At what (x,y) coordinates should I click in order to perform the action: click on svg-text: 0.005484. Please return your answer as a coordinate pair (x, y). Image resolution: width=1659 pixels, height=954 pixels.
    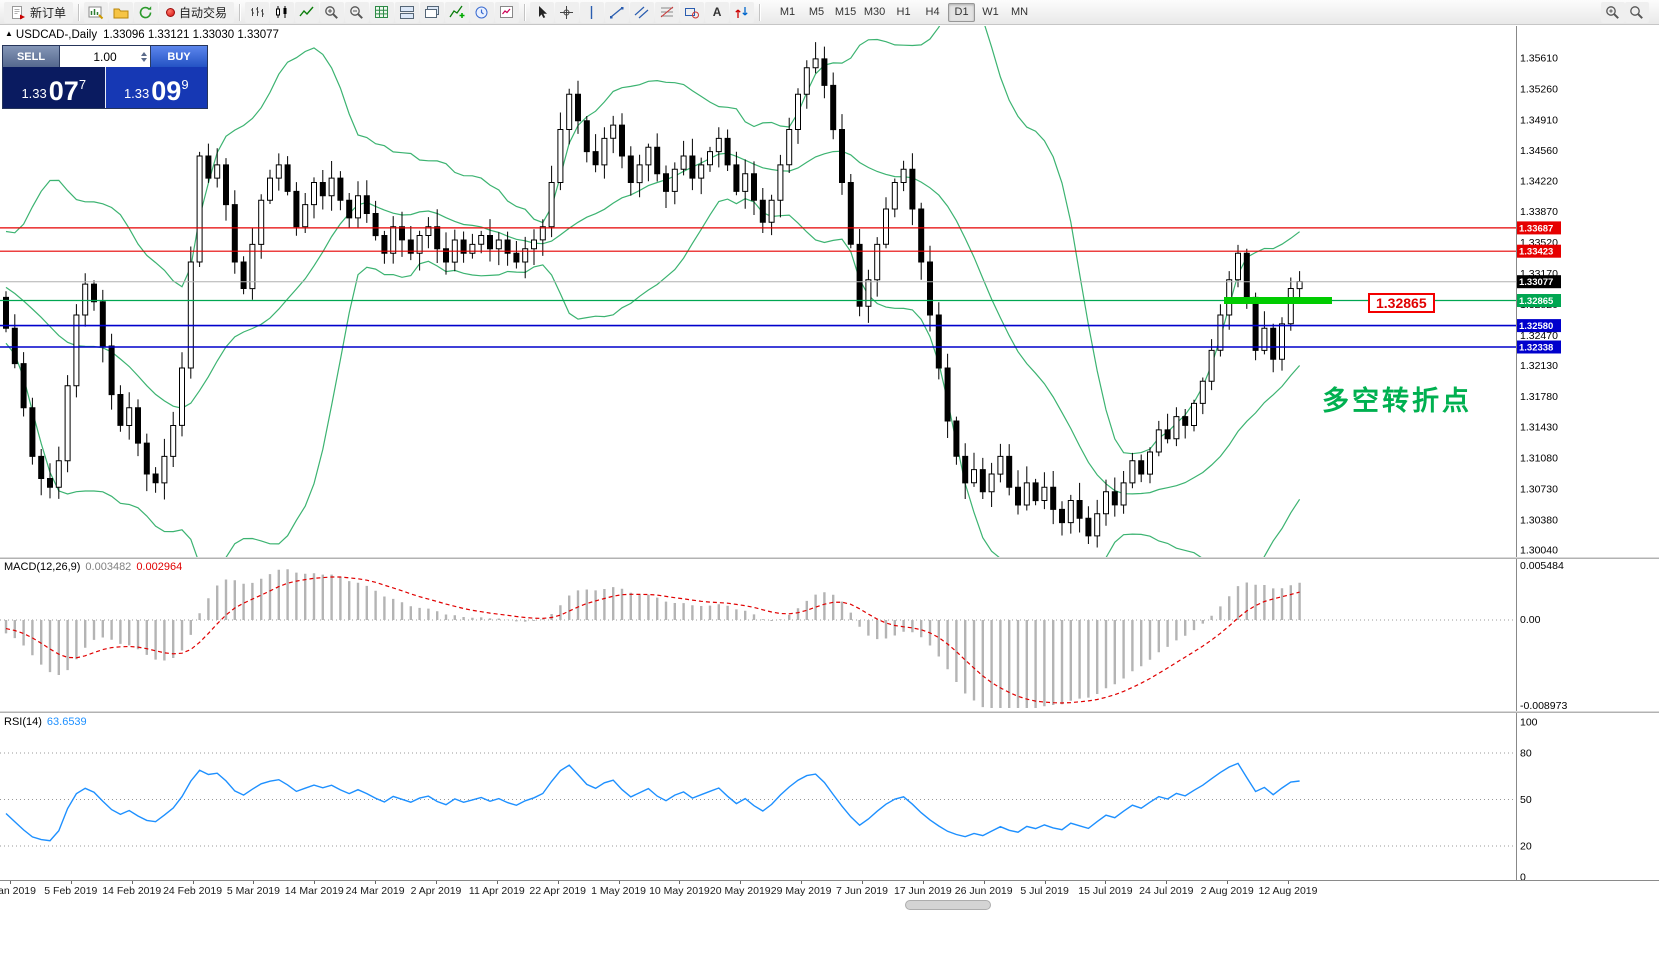
    Looking at the image, I should click on (1542, 566).